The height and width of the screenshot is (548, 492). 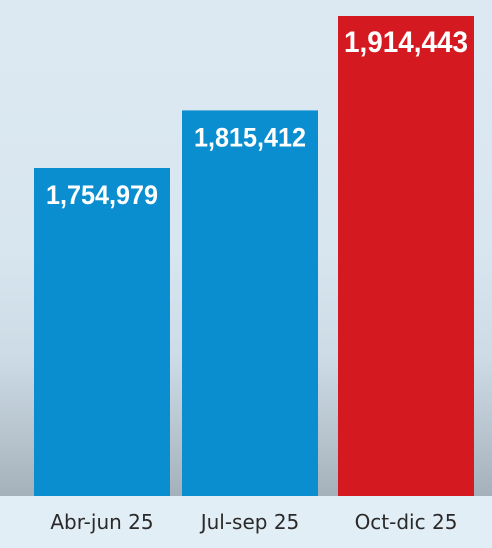 I want to click on category-labels-group: Abr-jun 25 Jul-sep 25 Oct-dic 25, so click(x=253, y=522).